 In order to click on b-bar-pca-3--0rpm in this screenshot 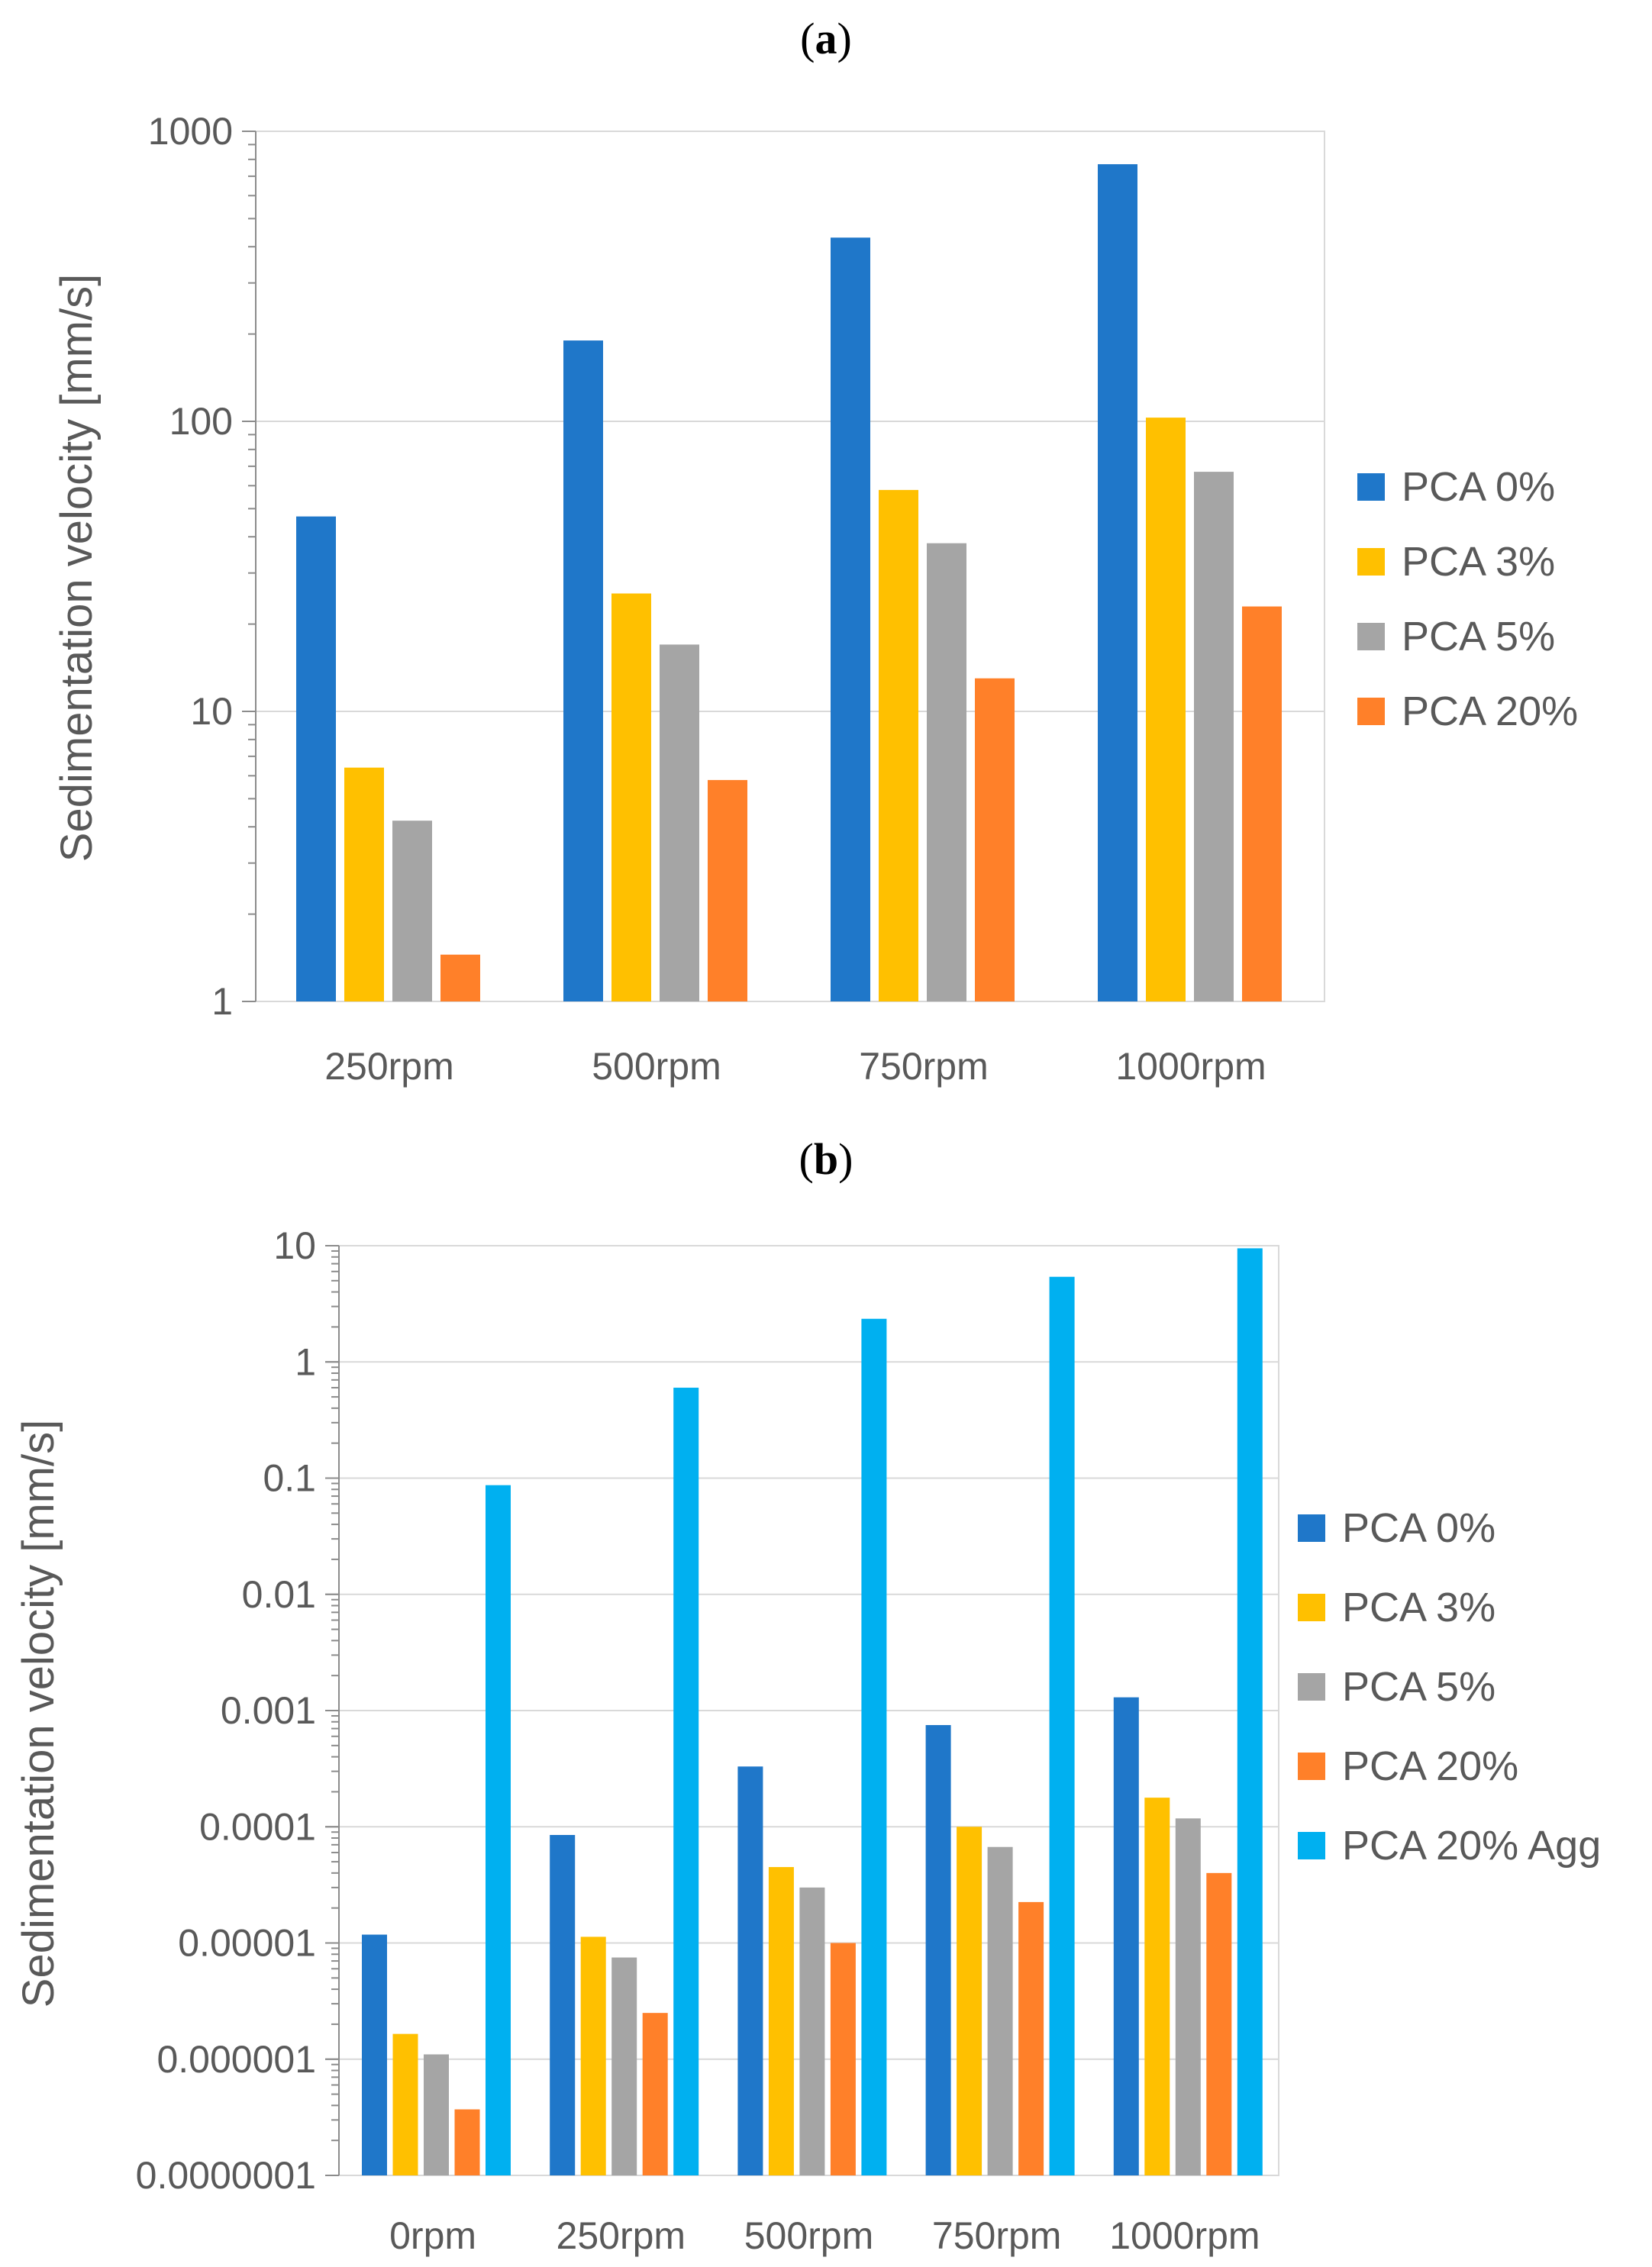, I will do `click(405, 2104)`.